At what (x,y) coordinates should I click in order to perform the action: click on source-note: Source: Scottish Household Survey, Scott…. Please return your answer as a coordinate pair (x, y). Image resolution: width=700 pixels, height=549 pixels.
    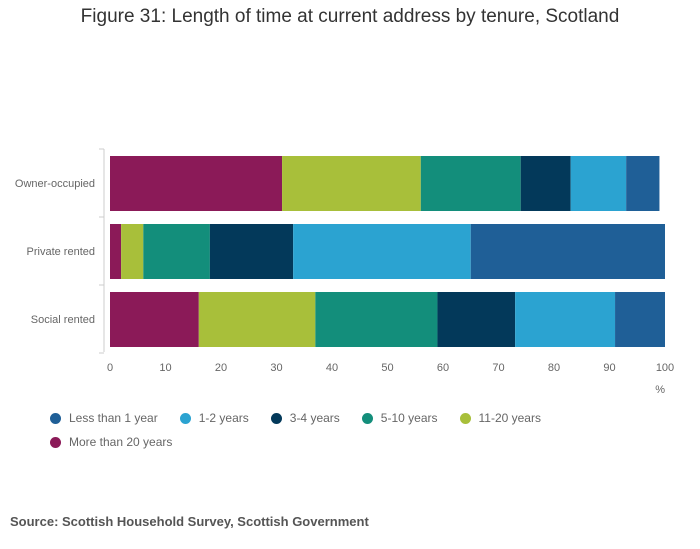
    Looking at the image, I should click on (189, 521).